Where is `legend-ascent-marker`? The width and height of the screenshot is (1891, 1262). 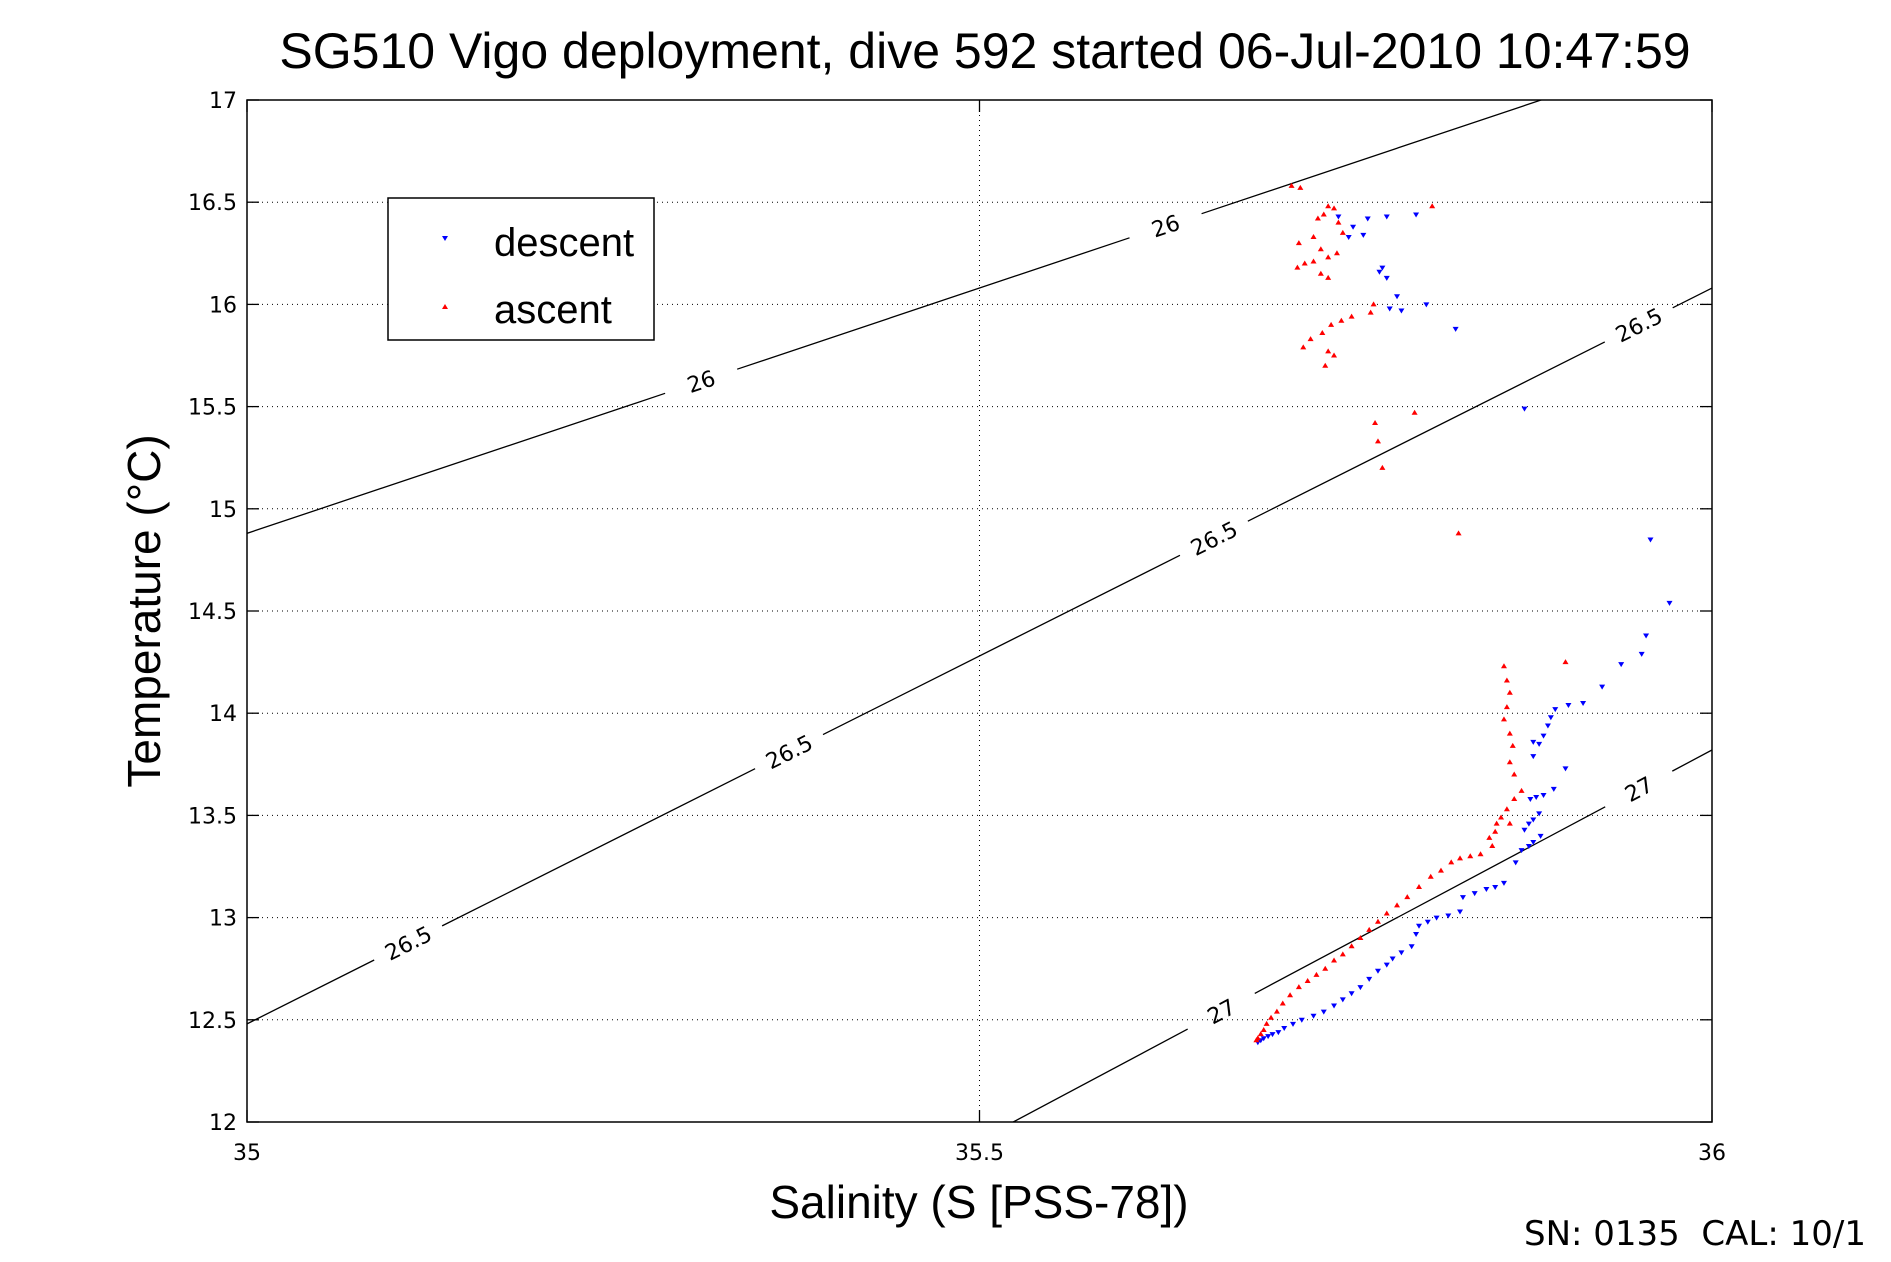 legend-ascent-marker is located at coordinates (445, 306).